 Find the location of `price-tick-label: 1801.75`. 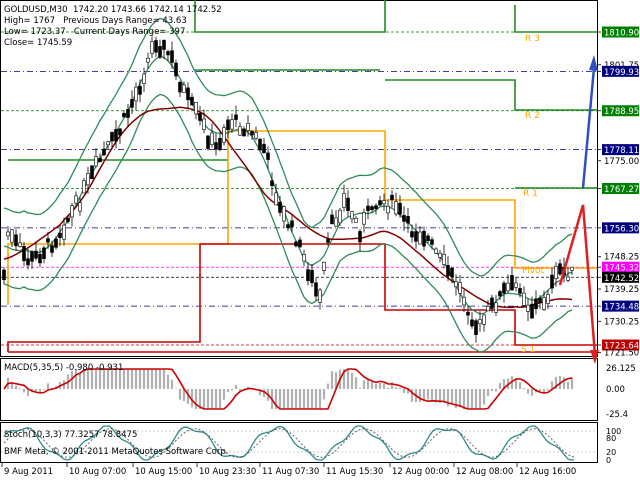

price-tick-label: 1801.75 is located at coordinates (621, 66).